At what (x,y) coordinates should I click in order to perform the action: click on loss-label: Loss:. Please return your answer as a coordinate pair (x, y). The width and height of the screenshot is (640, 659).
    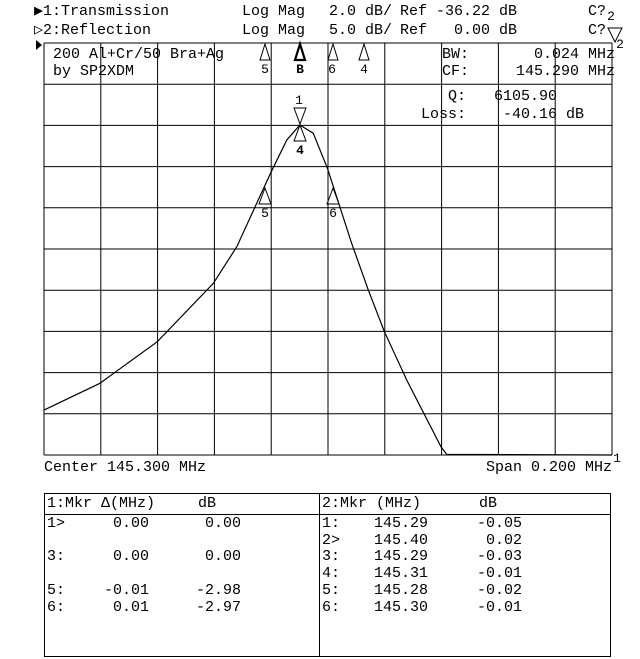
    Looking at the image, I should click on (443, 114).